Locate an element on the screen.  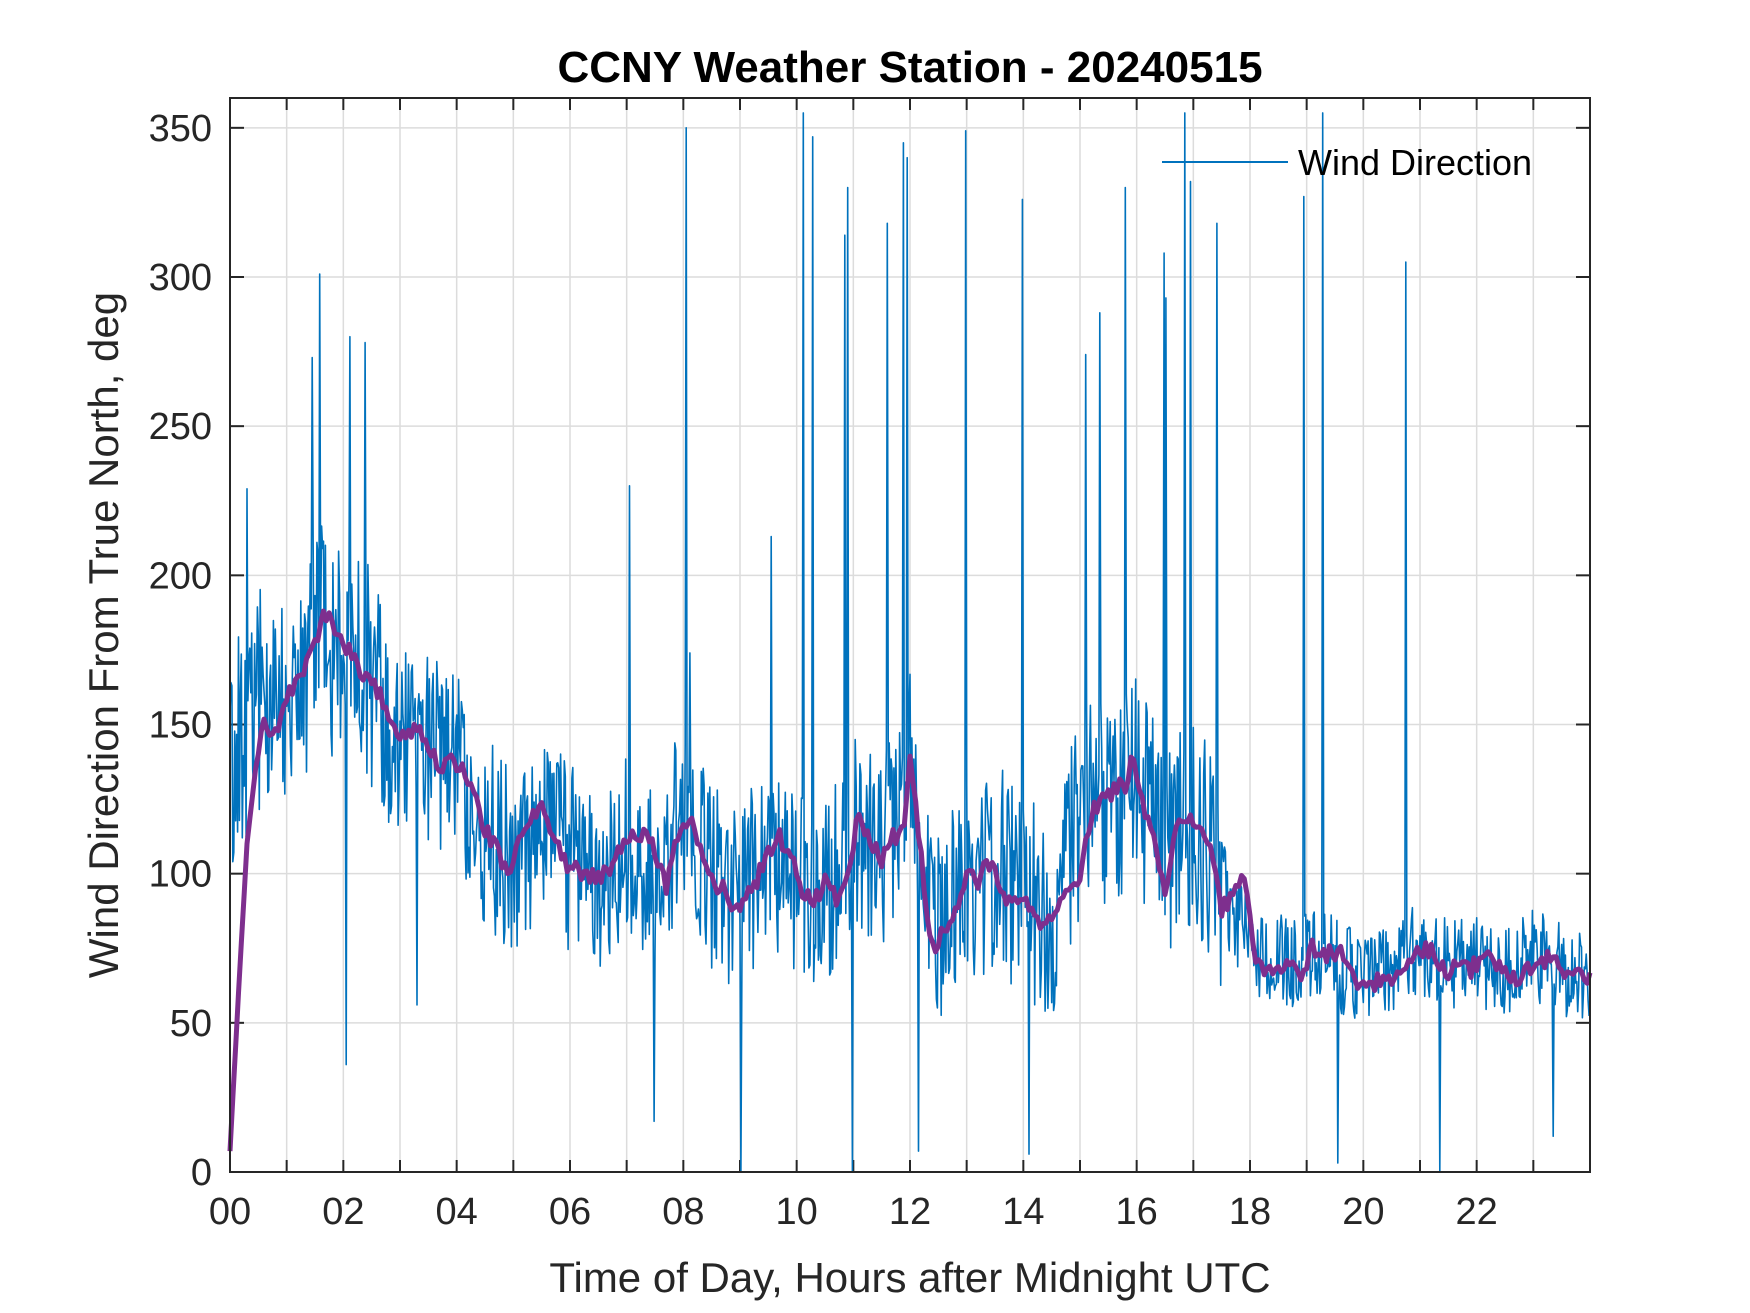
x-tick-label: 06 is located at coordinates (570, 1212).